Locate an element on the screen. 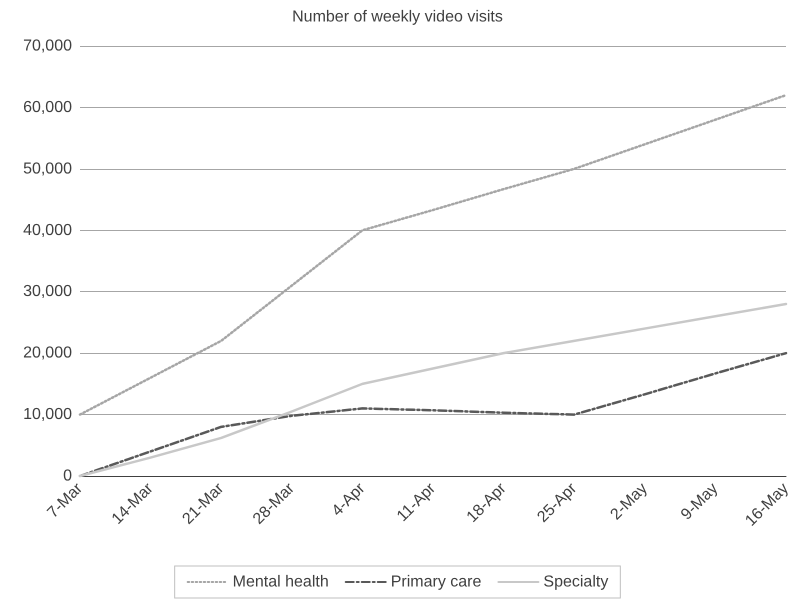  y-tick-label: 30,000 is located at coordinates (47, 291).